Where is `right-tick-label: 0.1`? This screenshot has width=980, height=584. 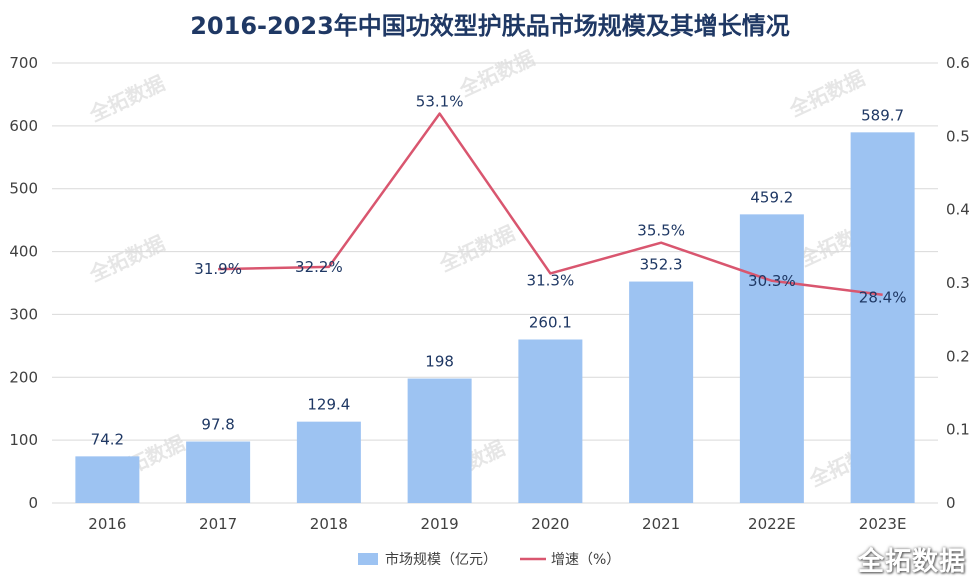 right-tick-label: 0.1 is located at coordinates (958, 430).